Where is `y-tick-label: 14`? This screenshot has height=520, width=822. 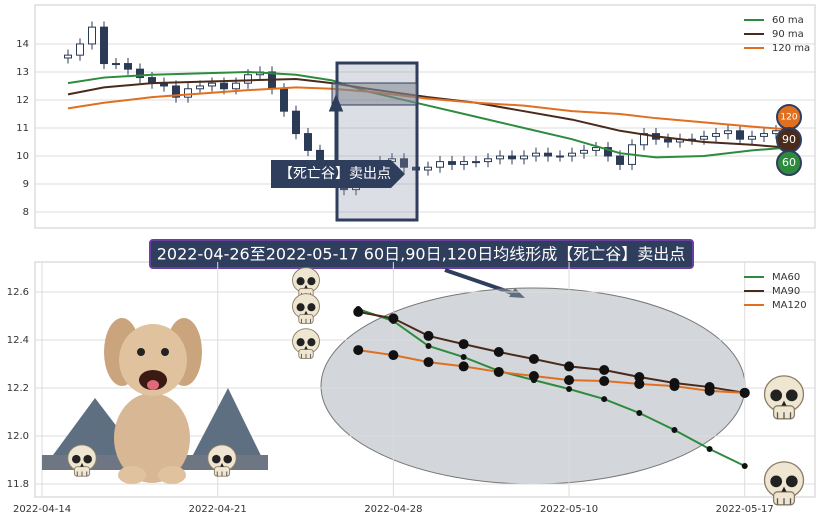
y-tick-label: 14 is located at coordinates (22, 44).